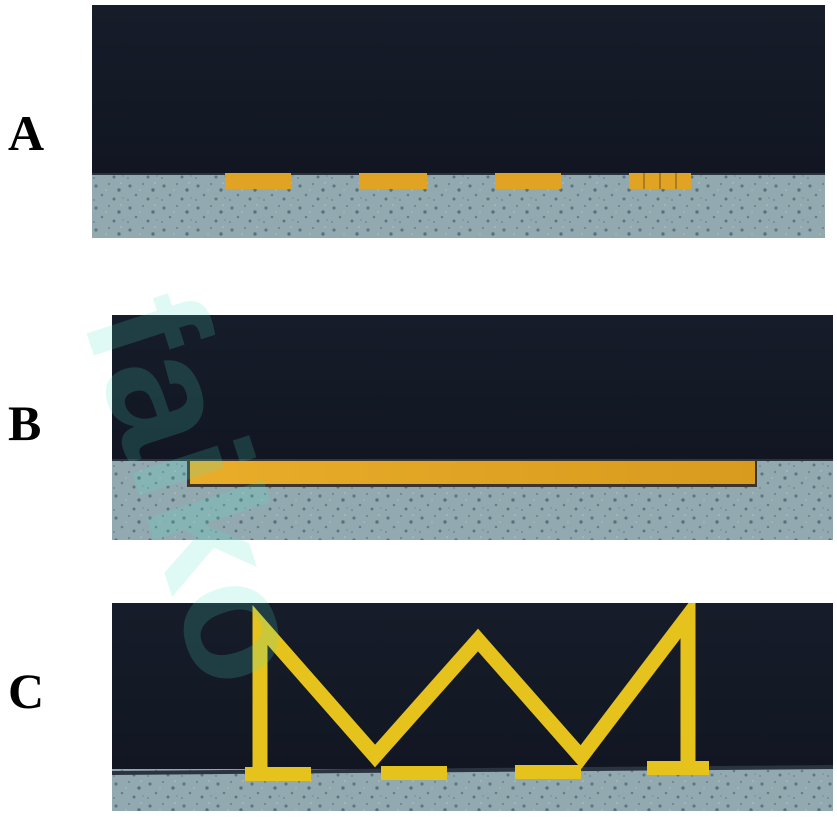 This screenshot has width=837, height=821. I want to click on panel-label-c: C, so click(26, 691).